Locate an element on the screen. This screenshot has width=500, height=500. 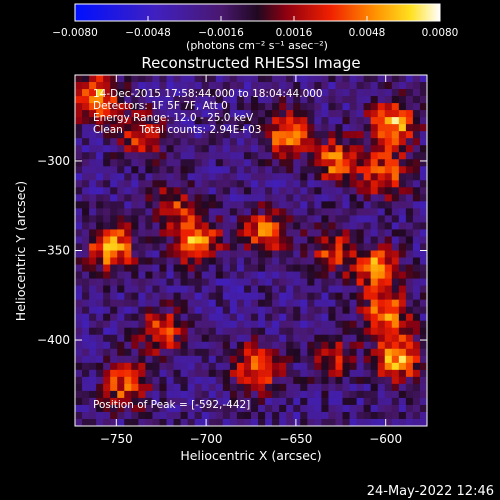
y-tick-label: −400 is located at coordinates (53, 340).